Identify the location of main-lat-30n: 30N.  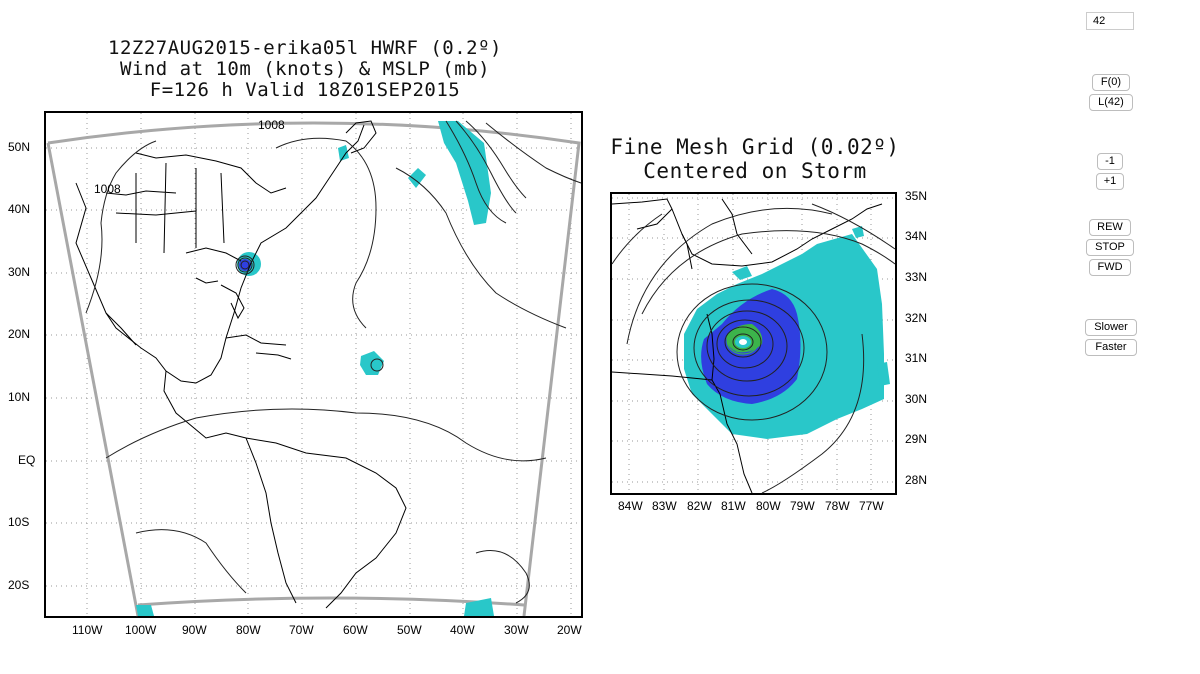
(19, 272).